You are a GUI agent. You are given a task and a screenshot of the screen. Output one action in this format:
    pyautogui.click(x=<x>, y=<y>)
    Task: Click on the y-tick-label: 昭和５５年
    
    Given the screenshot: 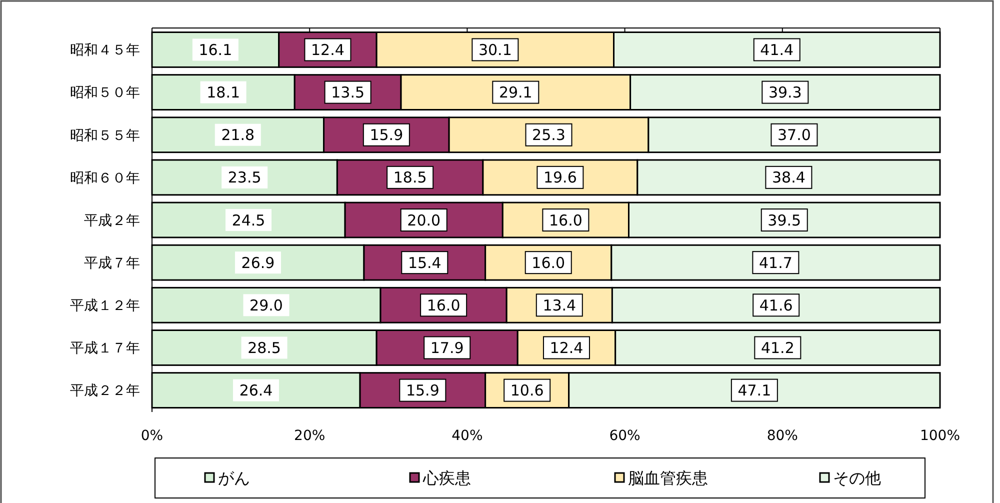 What is the action you would take?
    pyautogui.click(x=105, y=136)
    